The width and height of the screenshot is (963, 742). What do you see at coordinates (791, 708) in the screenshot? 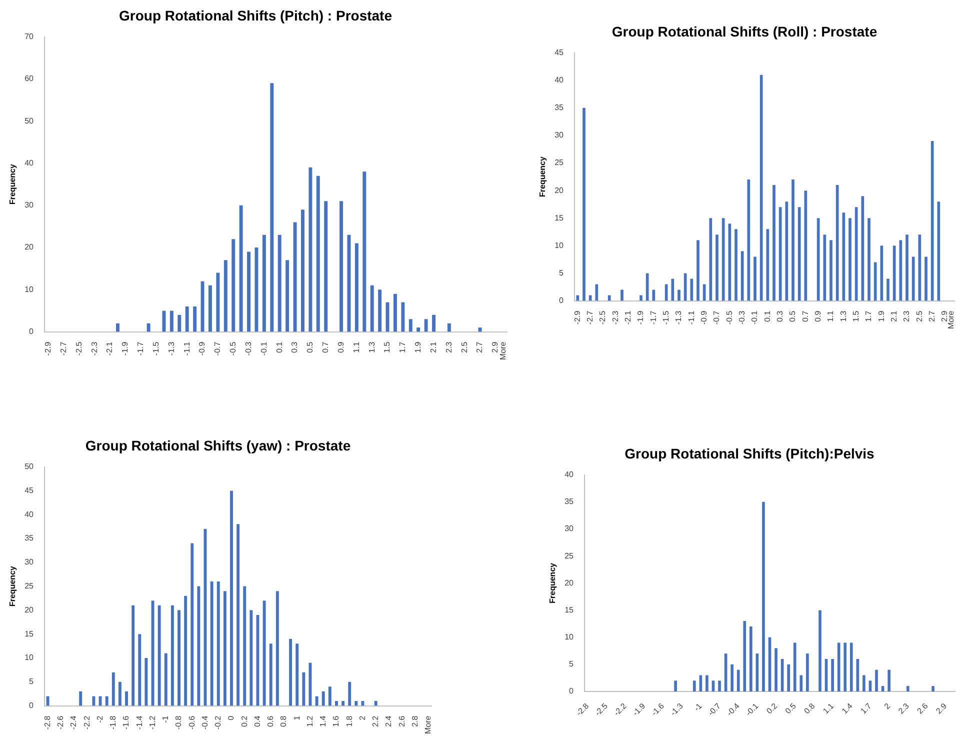
I see `x-tick-label: 0.5` at bounding box center [791, 708].